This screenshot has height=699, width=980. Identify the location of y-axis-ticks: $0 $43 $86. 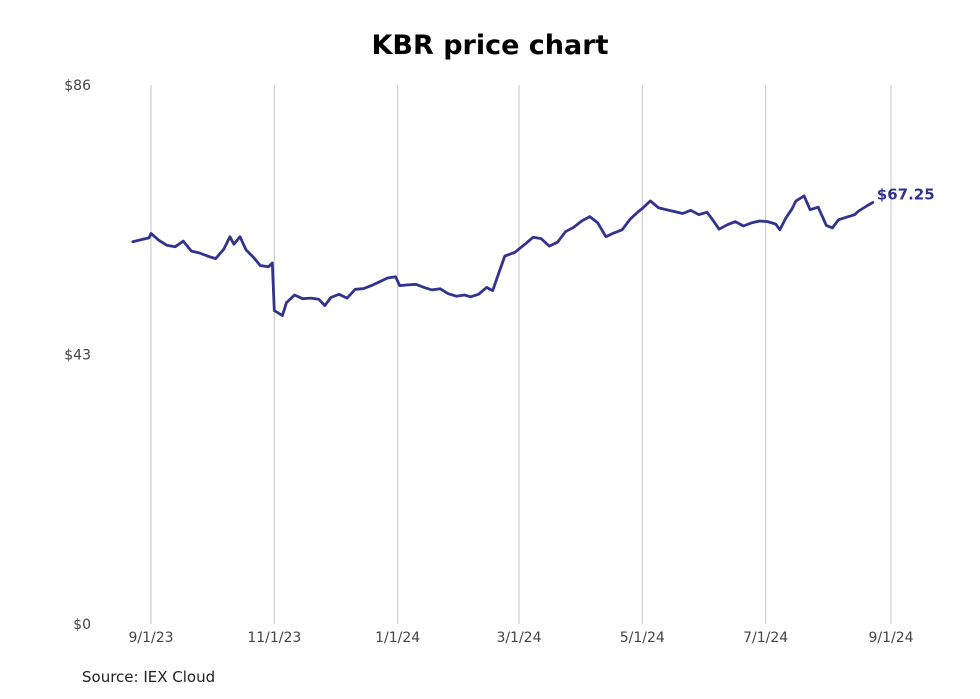
(77, 355).